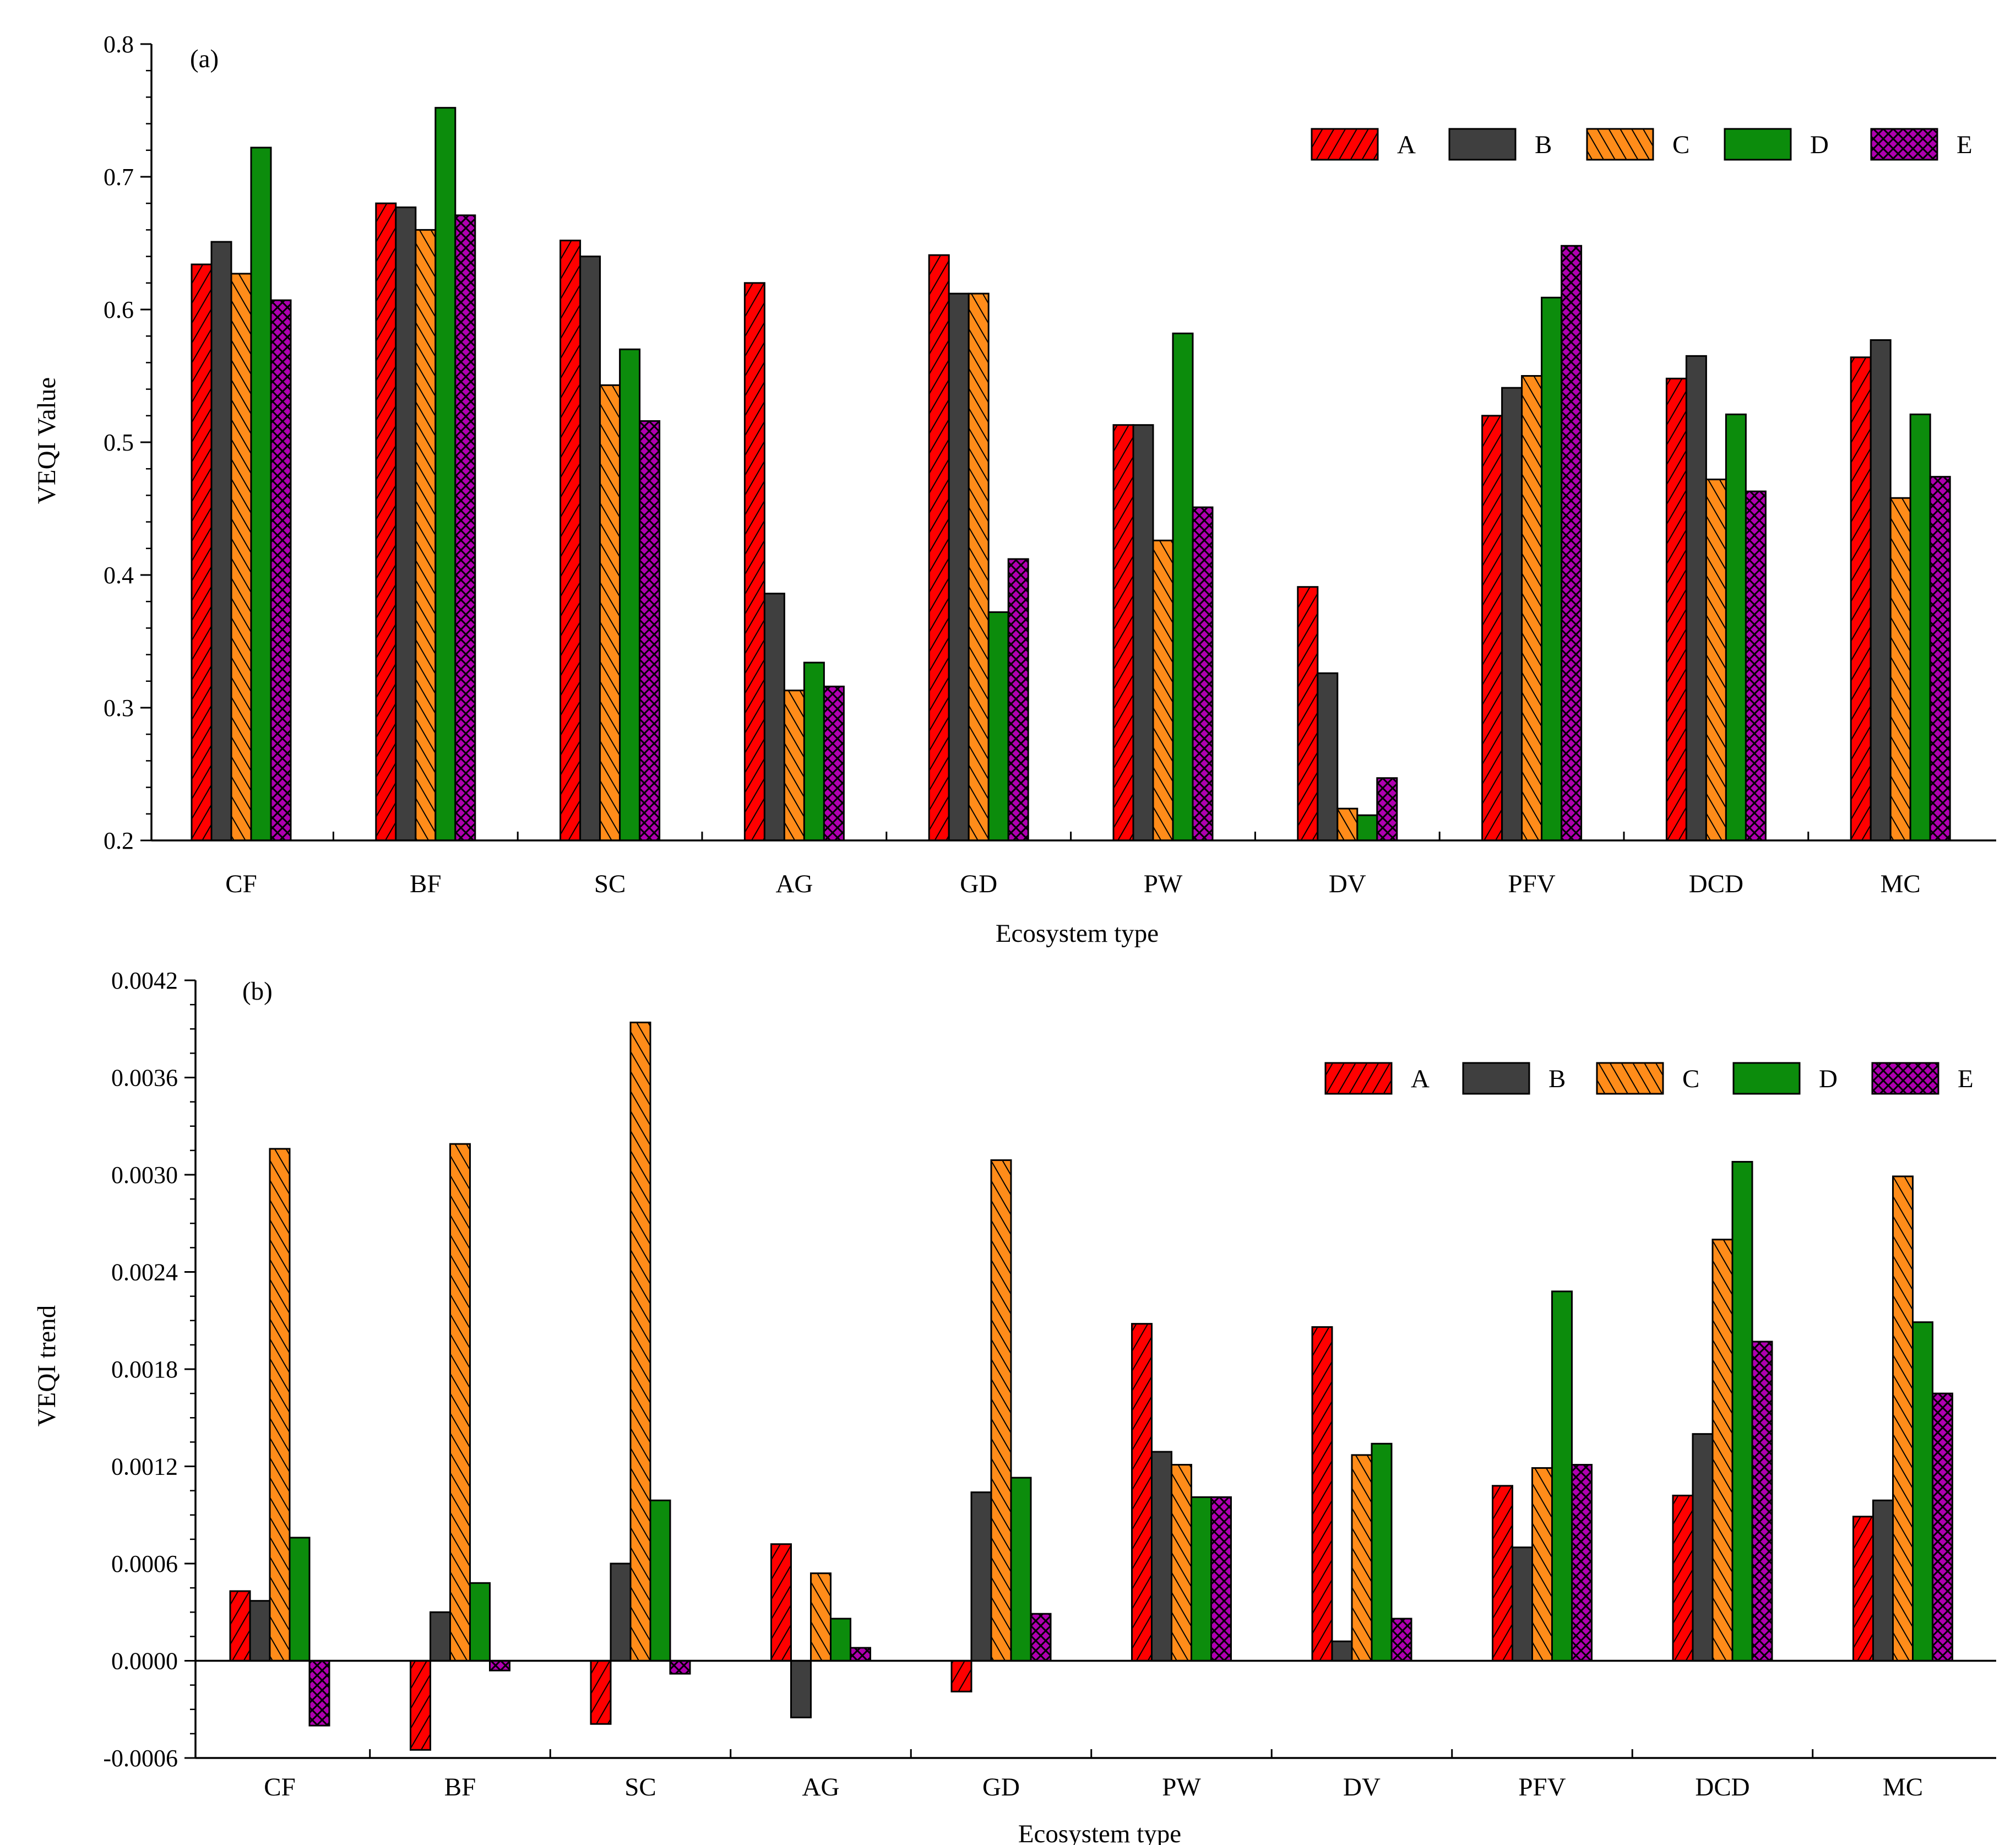 The image size is (2016, 1845). Describe the element at coordinates (801, 1689) in the screenshot. I see `bar-AG-B` at that location.